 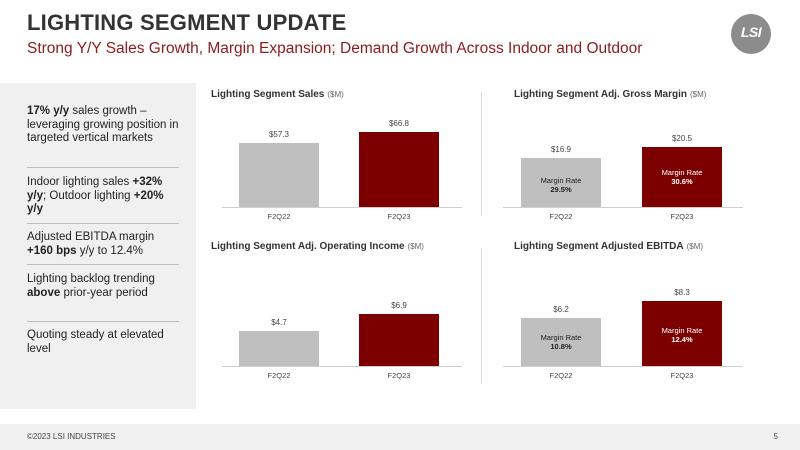 What do you see at coordinates (682, 139) in the screenshot?
I see `chart-value-label: $20.5` at bounding box center [682, 139].